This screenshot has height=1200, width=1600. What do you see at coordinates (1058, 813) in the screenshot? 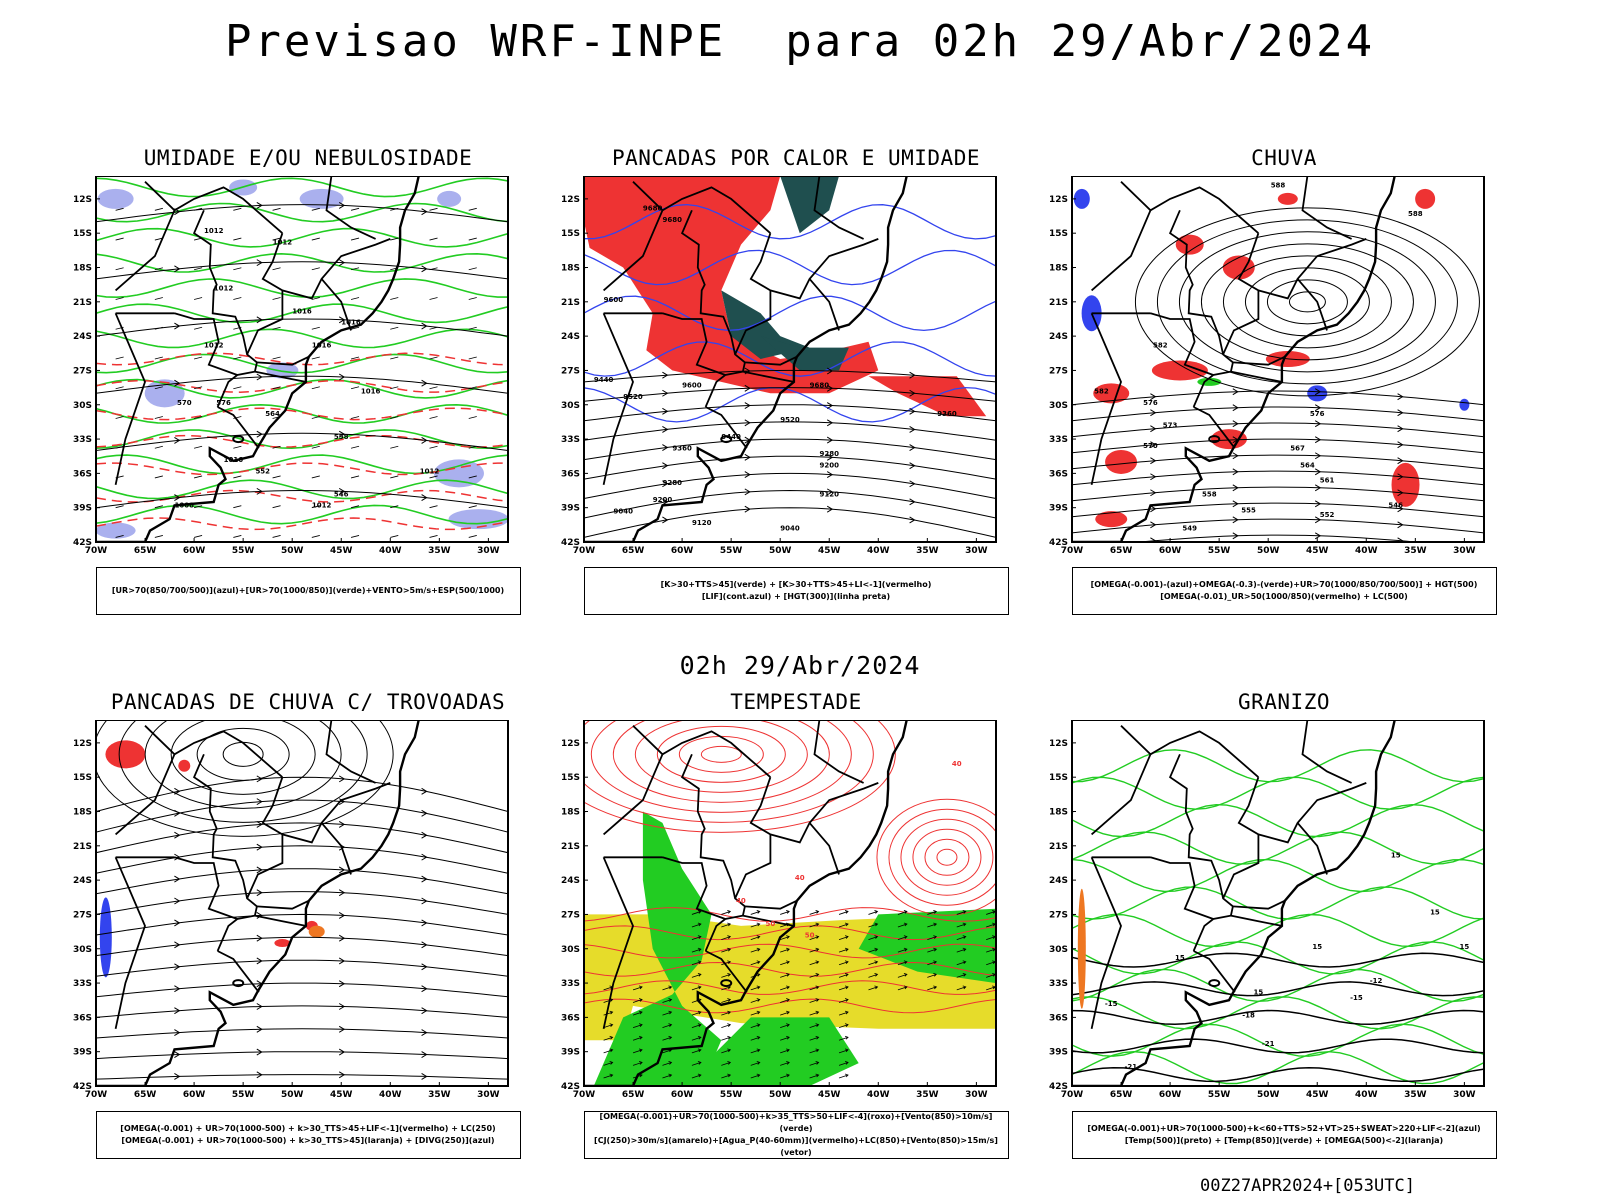
I see `lat-tick-label: 18S` at bounding box center [1058, 813].